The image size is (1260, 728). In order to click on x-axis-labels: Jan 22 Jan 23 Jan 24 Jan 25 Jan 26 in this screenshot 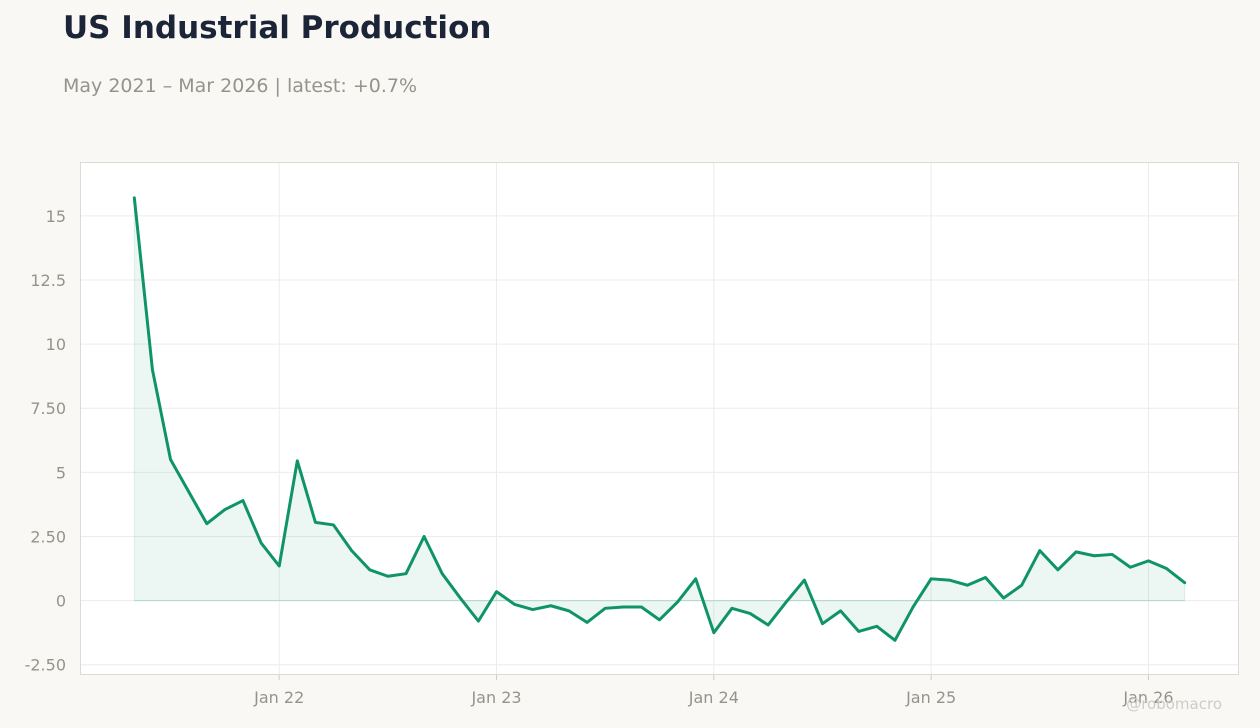, I will do `click(713, 691)`.